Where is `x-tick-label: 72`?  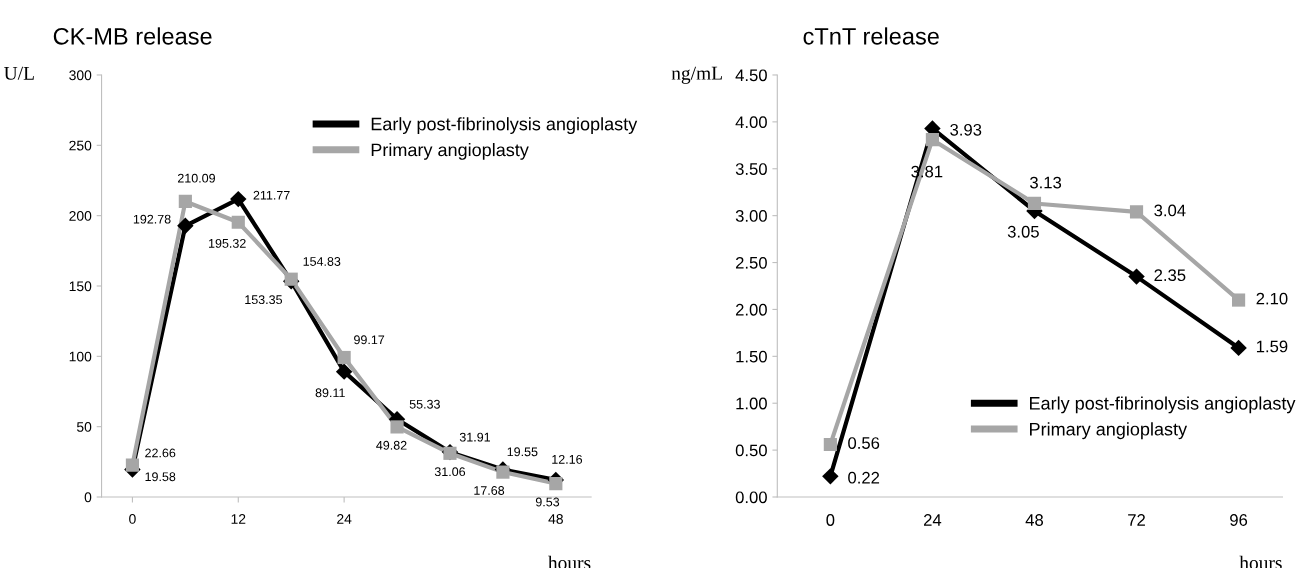
x-tick-label: 72 is located at coordinates (1136, 520).